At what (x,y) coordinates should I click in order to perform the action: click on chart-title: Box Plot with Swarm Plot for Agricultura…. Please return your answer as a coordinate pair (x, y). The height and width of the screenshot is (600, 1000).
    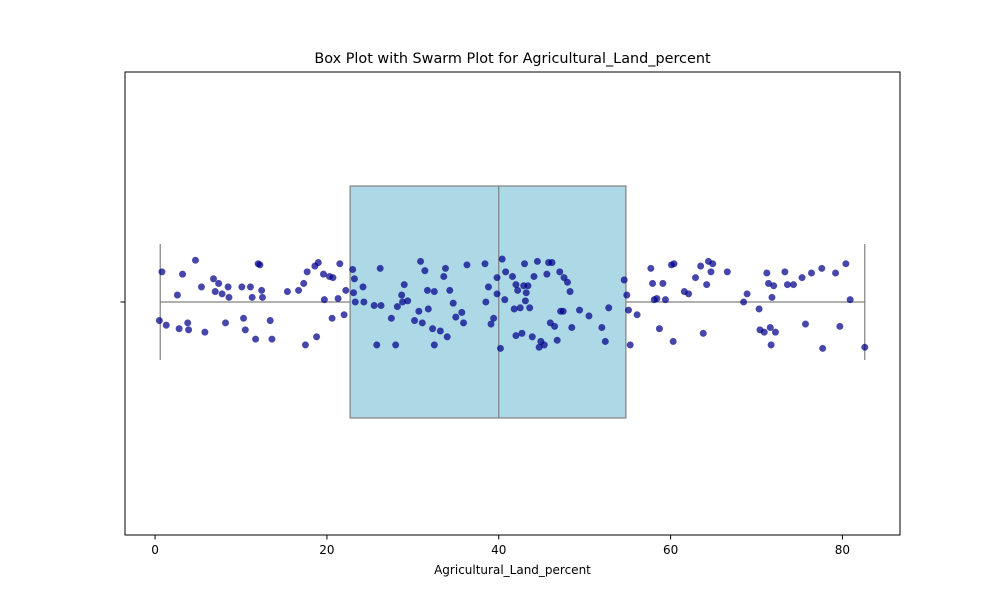
    Looking at the image, I should click on (512, 59).